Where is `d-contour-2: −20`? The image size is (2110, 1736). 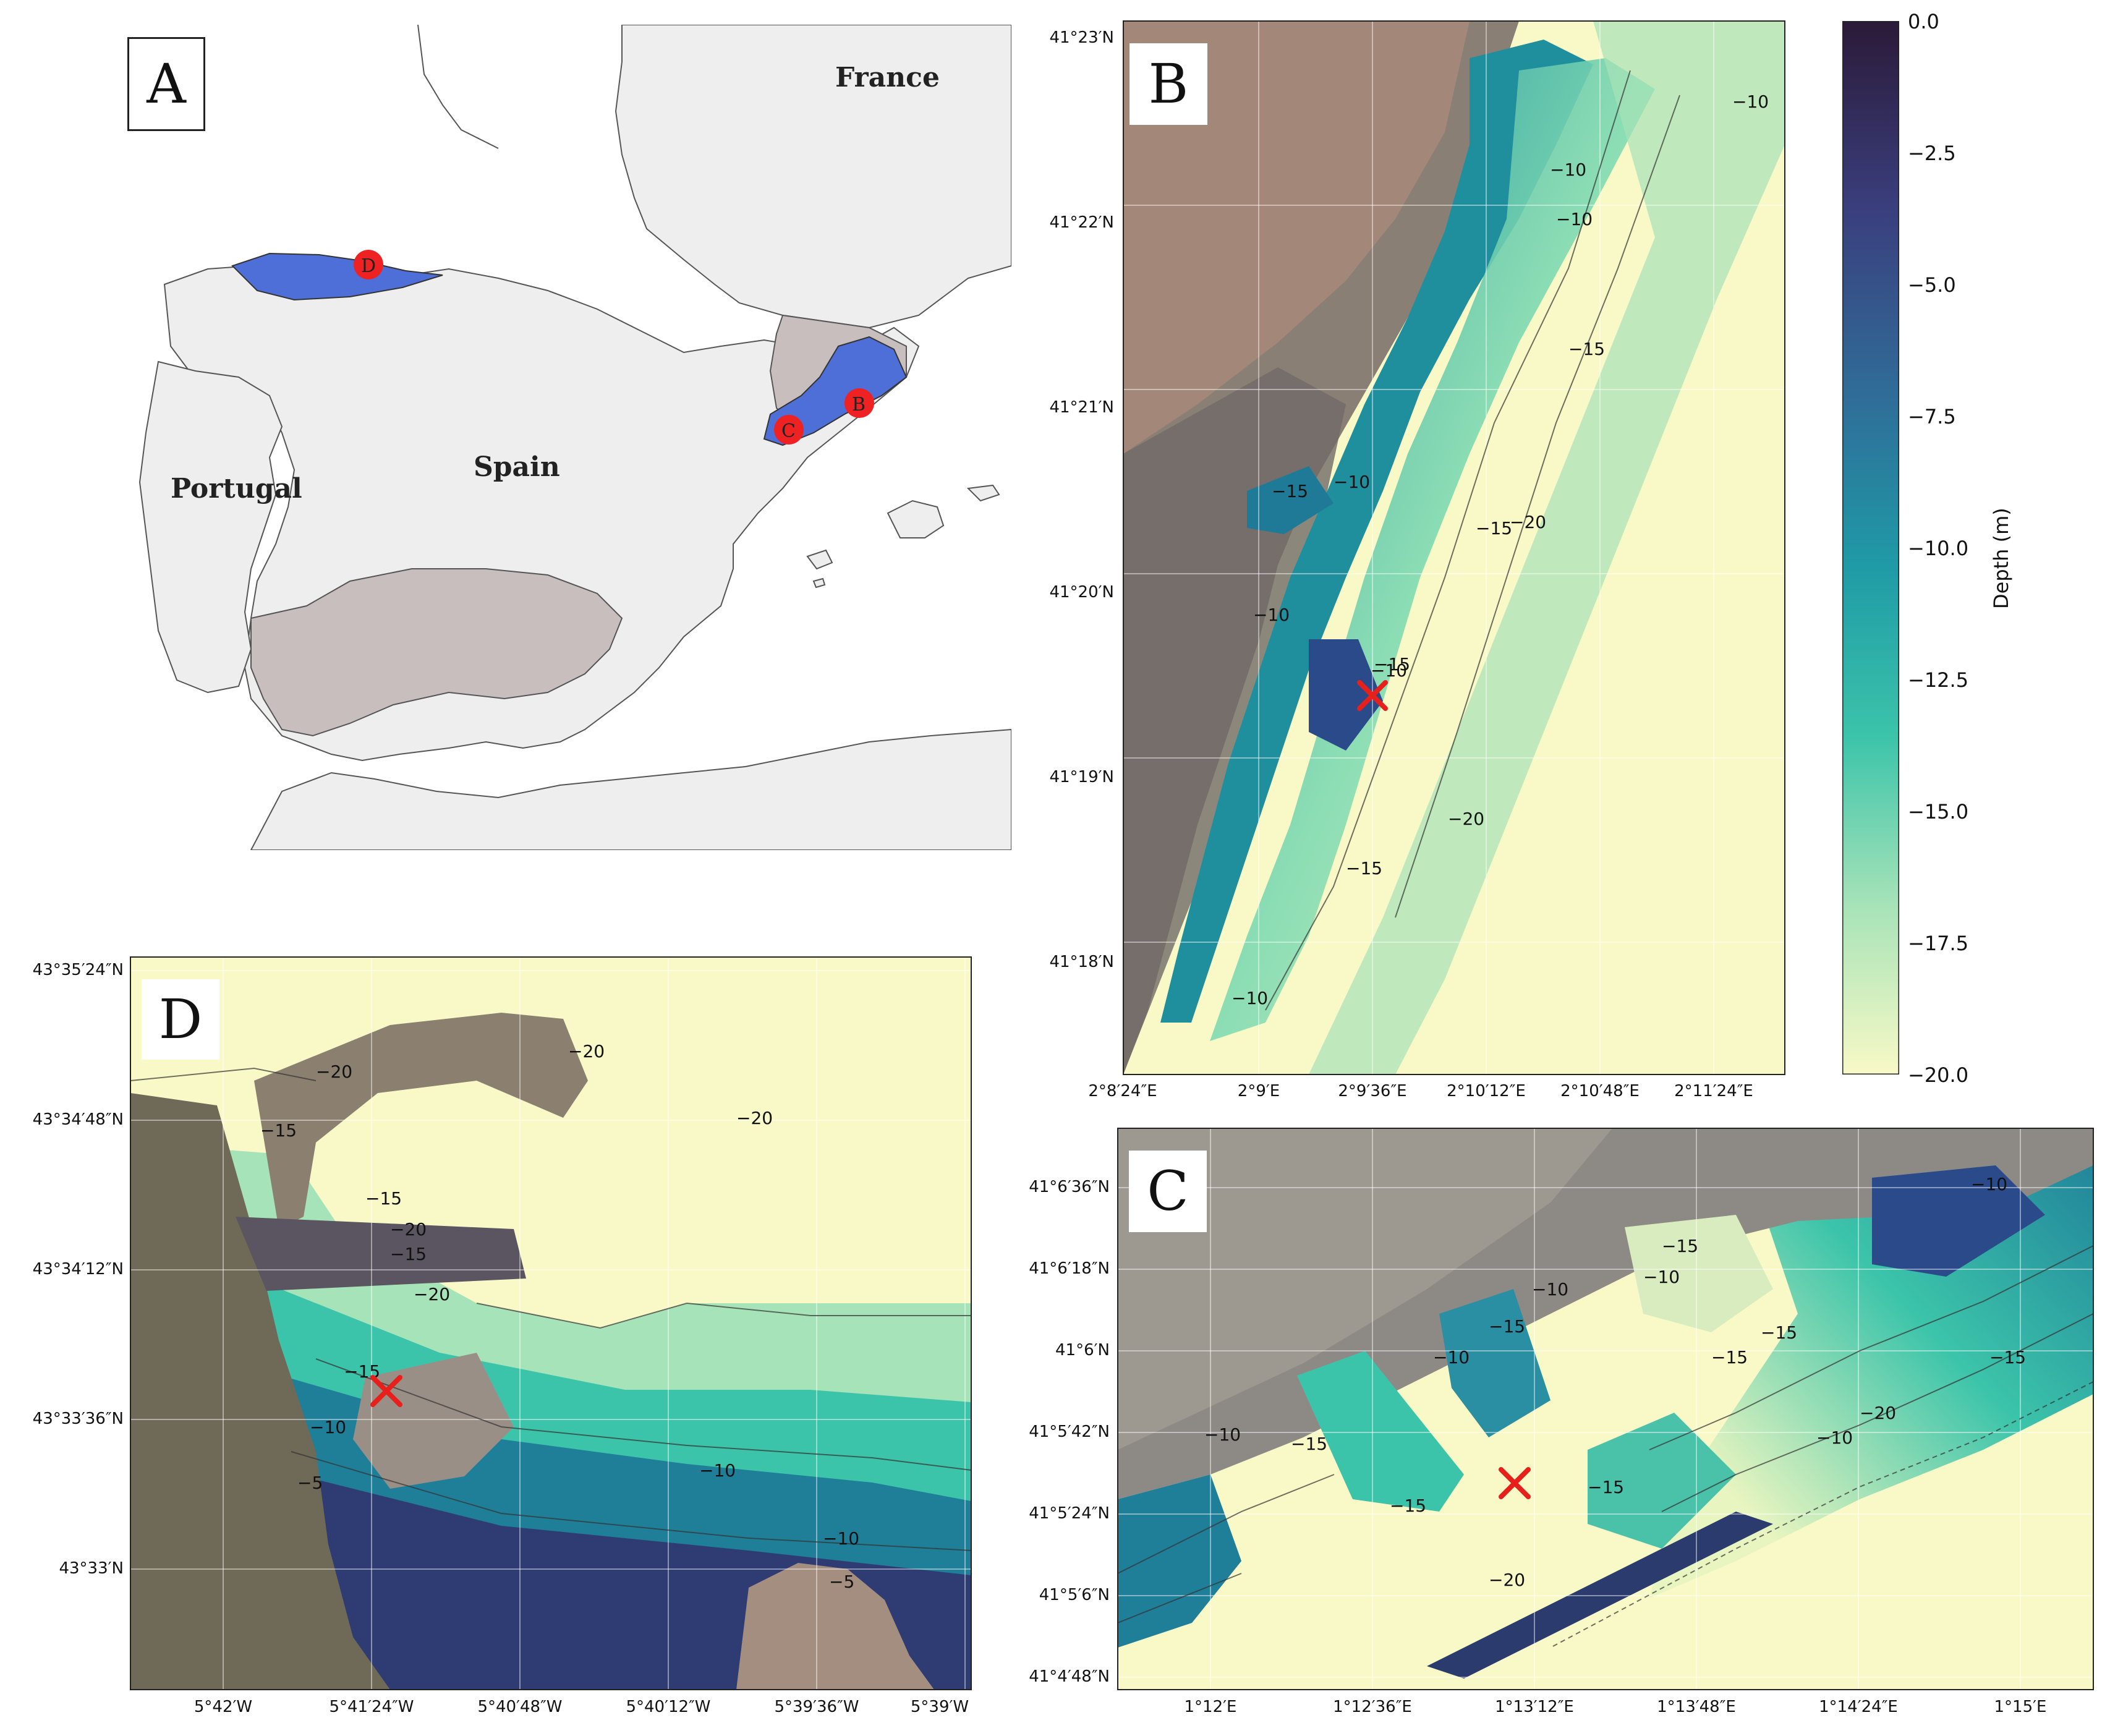
d-contour-2: −20 is located at coordinates (586, 1051).